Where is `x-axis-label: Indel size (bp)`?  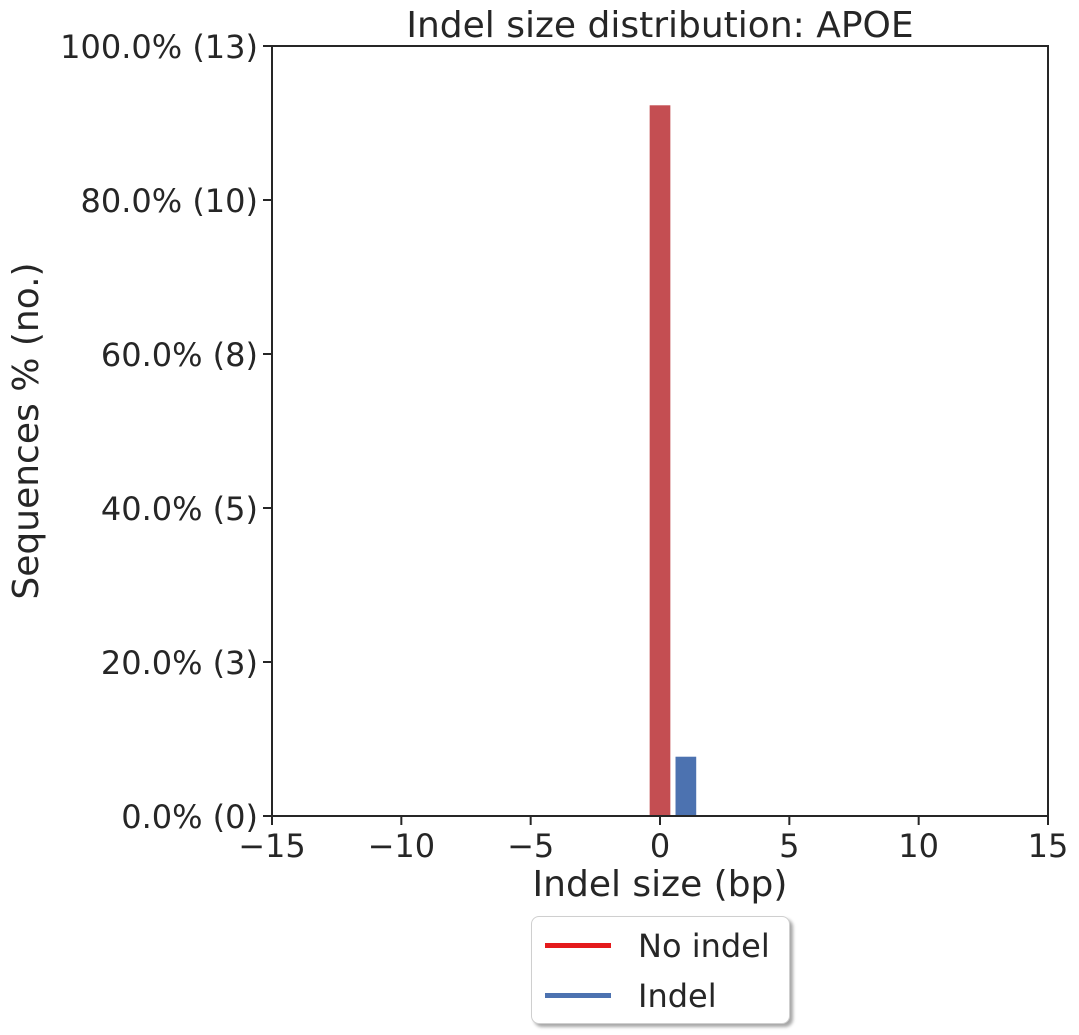
x-axis-label: Indel size (bp) is located at coordinates (660, 884).